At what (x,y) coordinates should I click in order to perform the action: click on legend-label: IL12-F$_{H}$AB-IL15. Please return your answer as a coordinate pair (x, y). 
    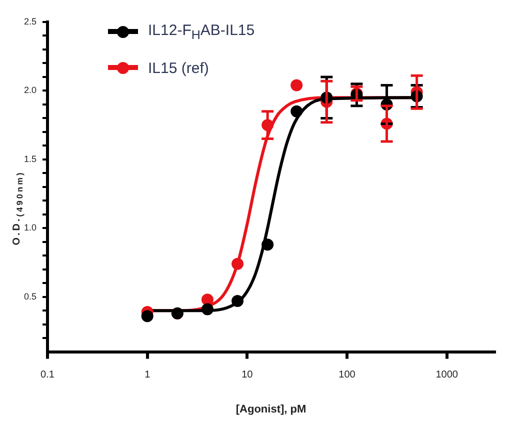
    Looking at the image, I should click on (201, 32).